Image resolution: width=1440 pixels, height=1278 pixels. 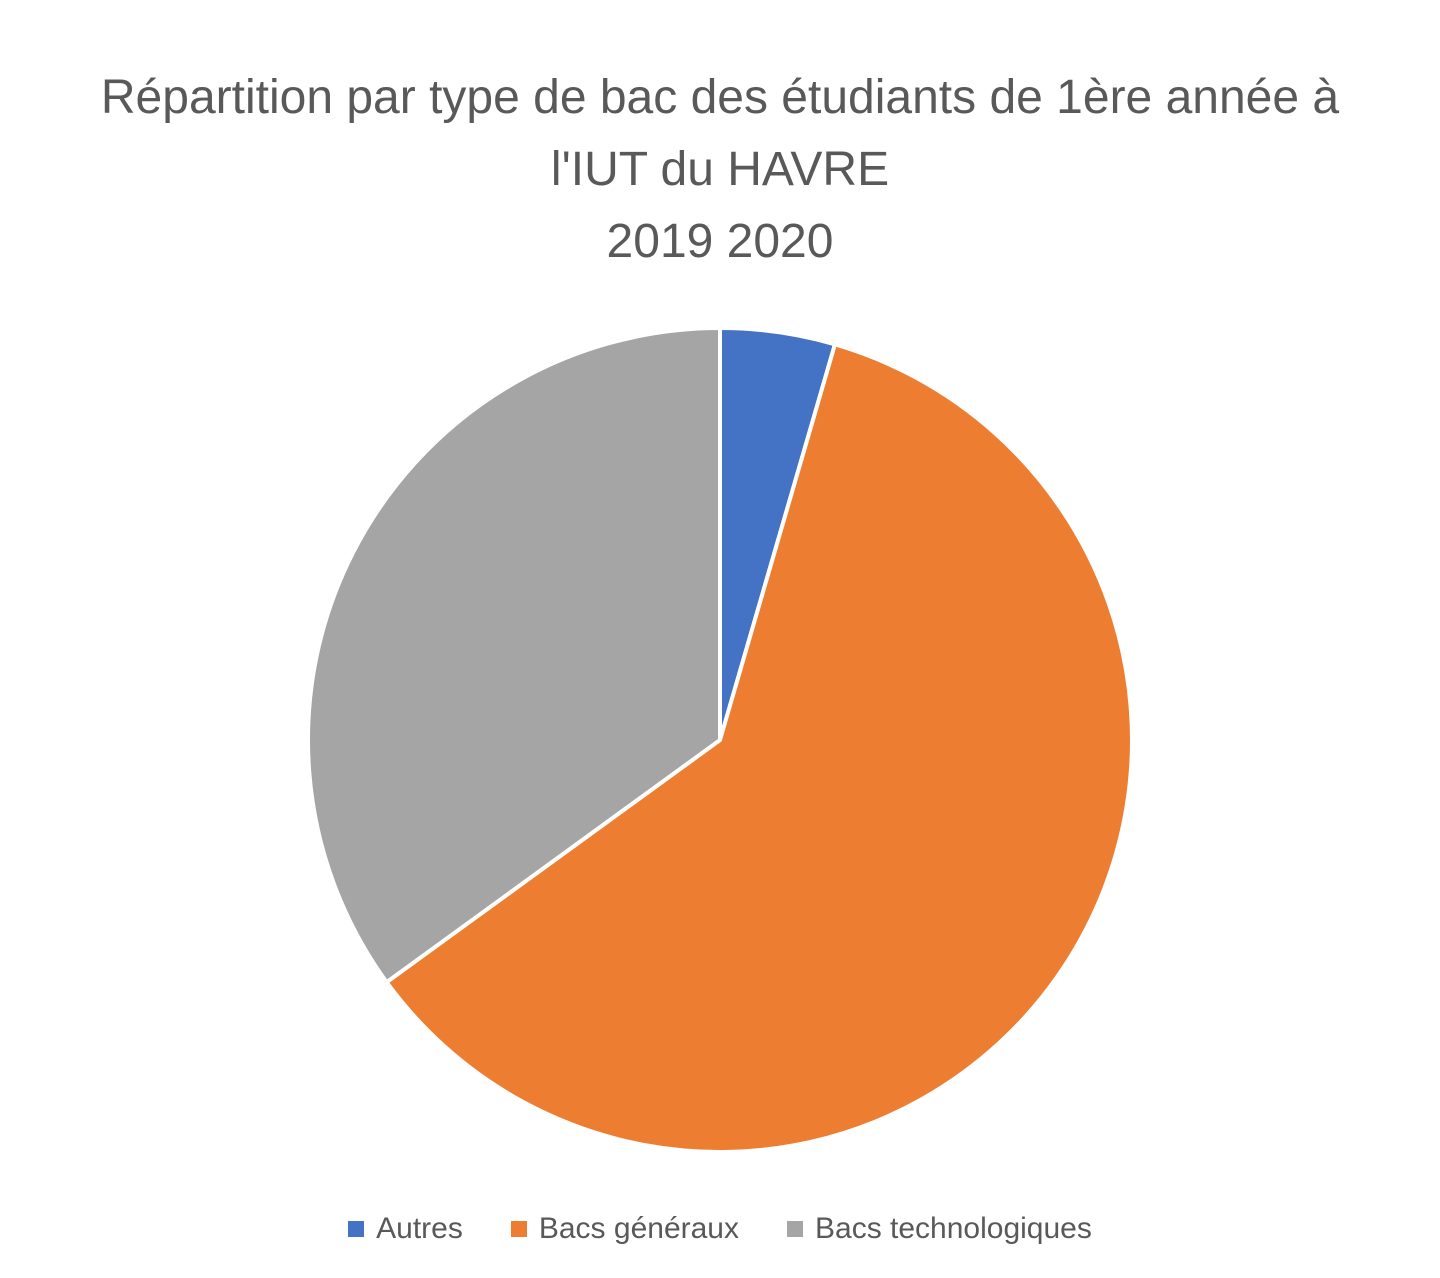 What do you see at coordinates (356, 1229) in the screenshot?
I see `legend-swatch-autres` at bounding box center [356, 1229].